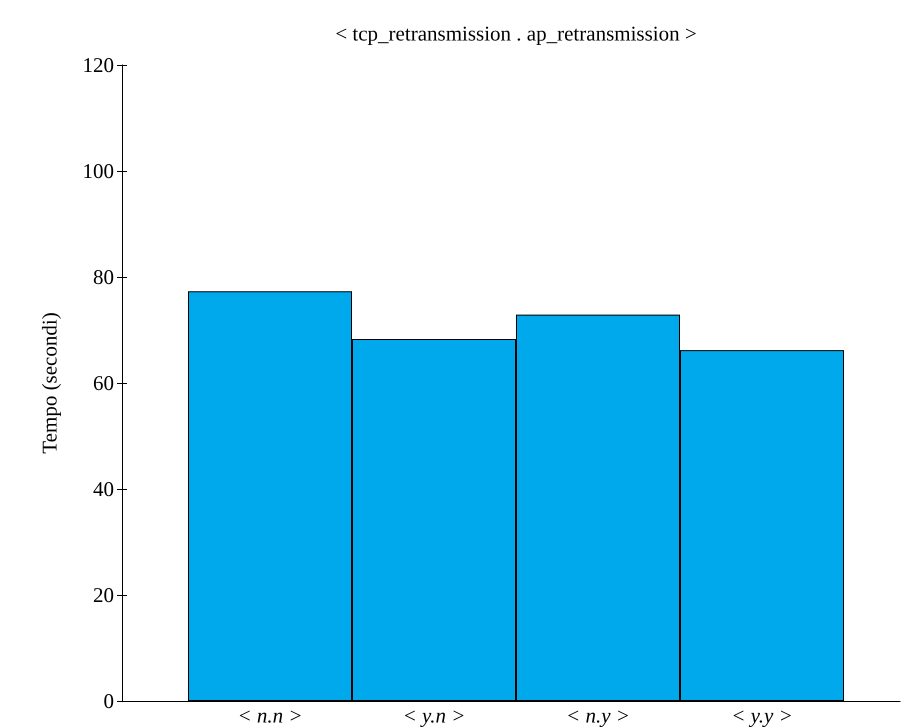 The image size is (902, 727). Describe the element at coordinates (598, 715) in the screenshot. I see `x-tick-label: < n.y >` at that location.